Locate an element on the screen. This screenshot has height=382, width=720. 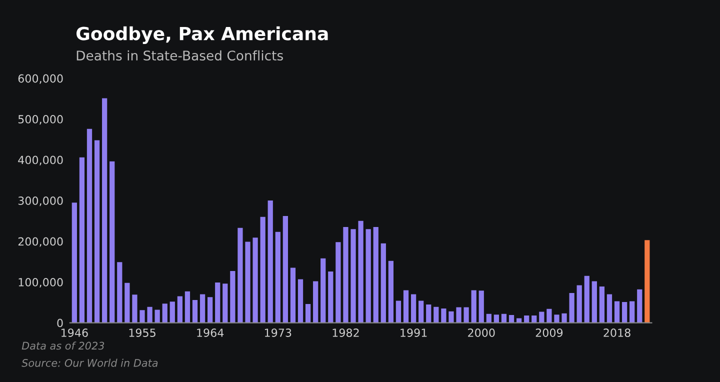
chart-title: Goodbye, Pax Americana is located at coordinates (202, 35).